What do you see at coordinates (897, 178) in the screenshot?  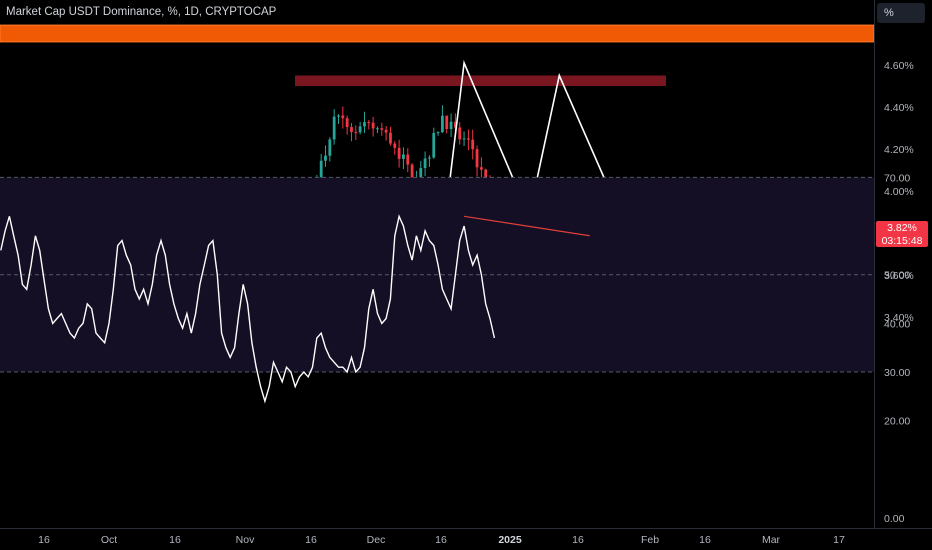 I see `rsi-tick-label: 70.00` at bounding box center [897, 178].